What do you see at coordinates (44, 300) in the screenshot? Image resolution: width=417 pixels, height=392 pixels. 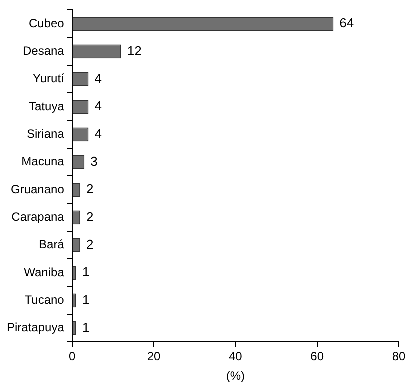 I see `y-tick-label: Tucano` at bounding box center [44, 300].